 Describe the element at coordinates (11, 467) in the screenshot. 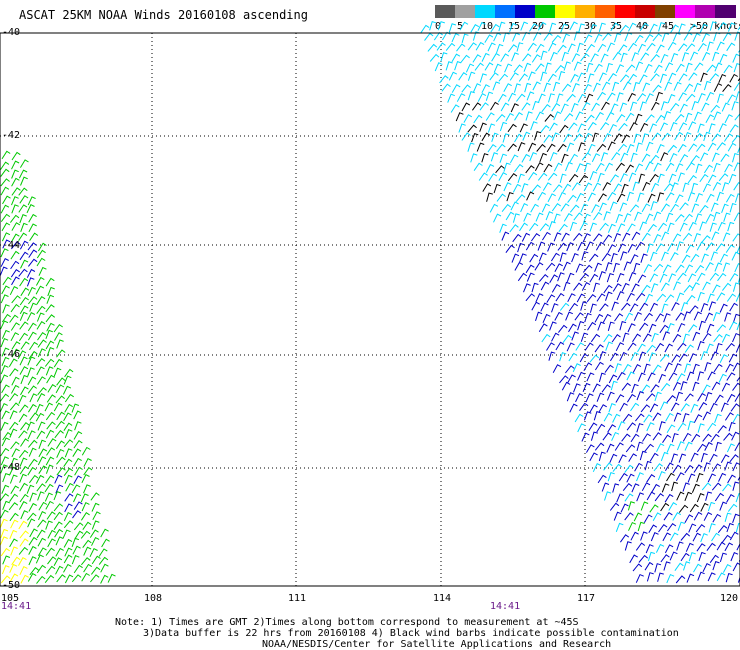

I see `lat-label-48: -48` at that location.